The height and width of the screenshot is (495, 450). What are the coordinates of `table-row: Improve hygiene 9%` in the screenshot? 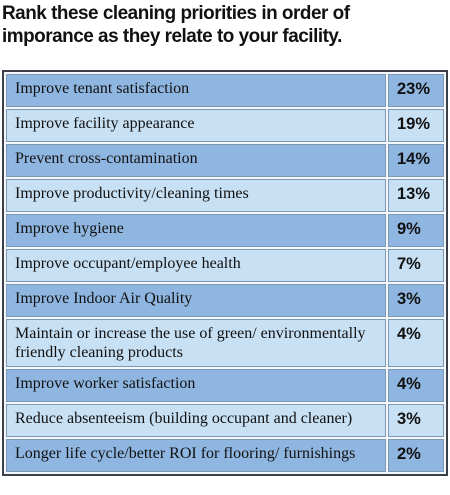 It's located at (225, 230).